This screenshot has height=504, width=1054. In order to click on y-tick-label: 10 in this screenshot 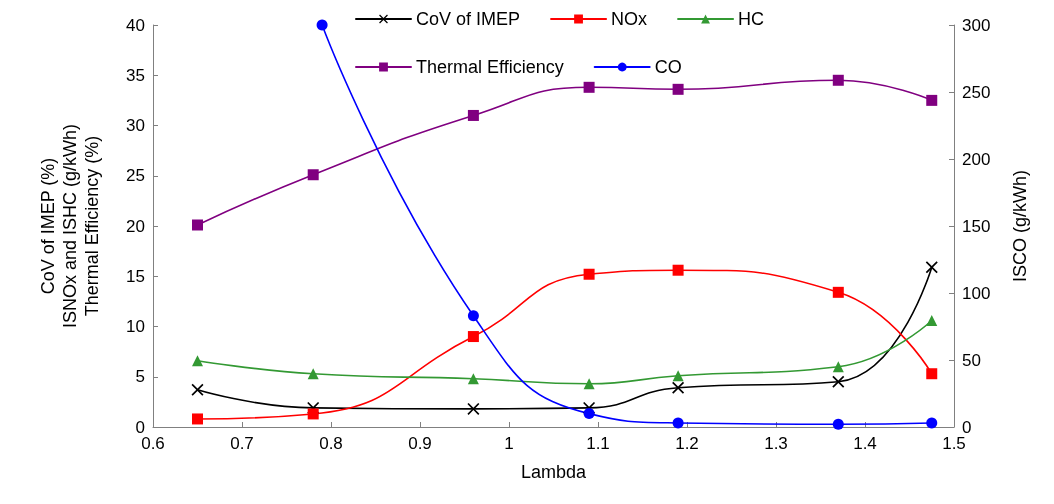, I will do `click(135, 326)`.